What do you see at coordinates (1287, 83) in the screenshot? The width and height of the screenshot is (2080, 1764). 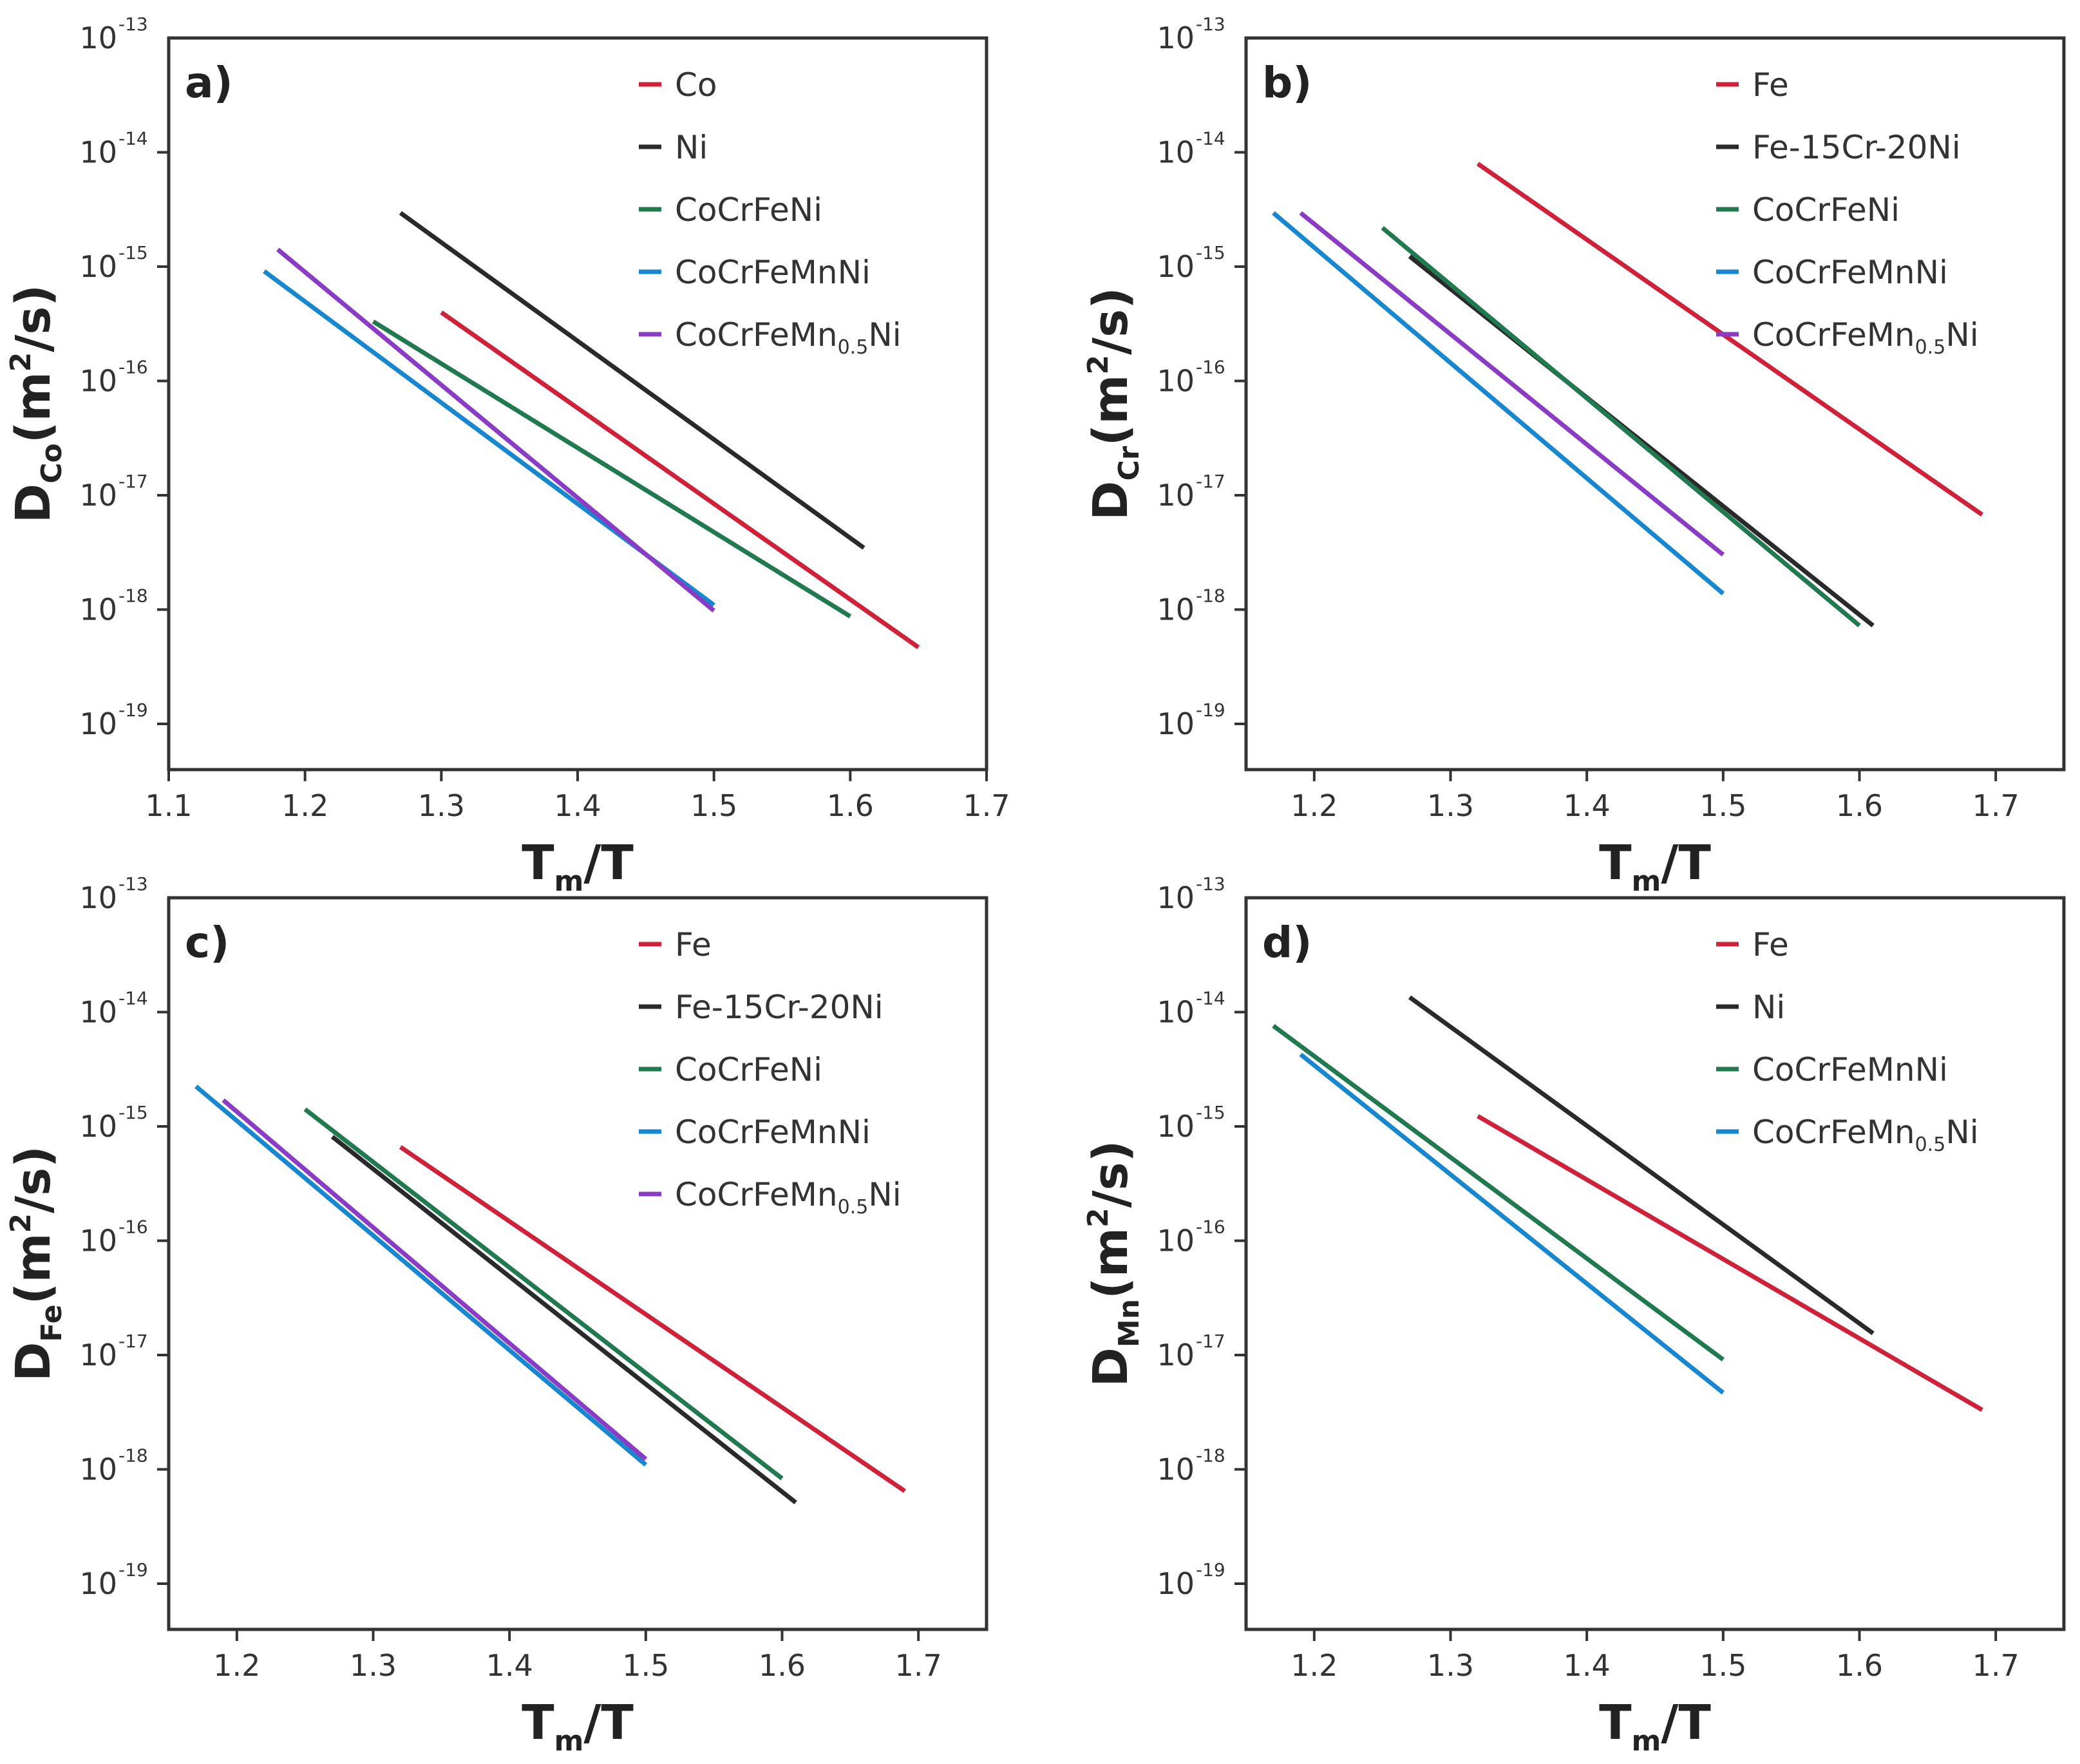 I see `panel-label: b)` at bounding box center [1287, 83].